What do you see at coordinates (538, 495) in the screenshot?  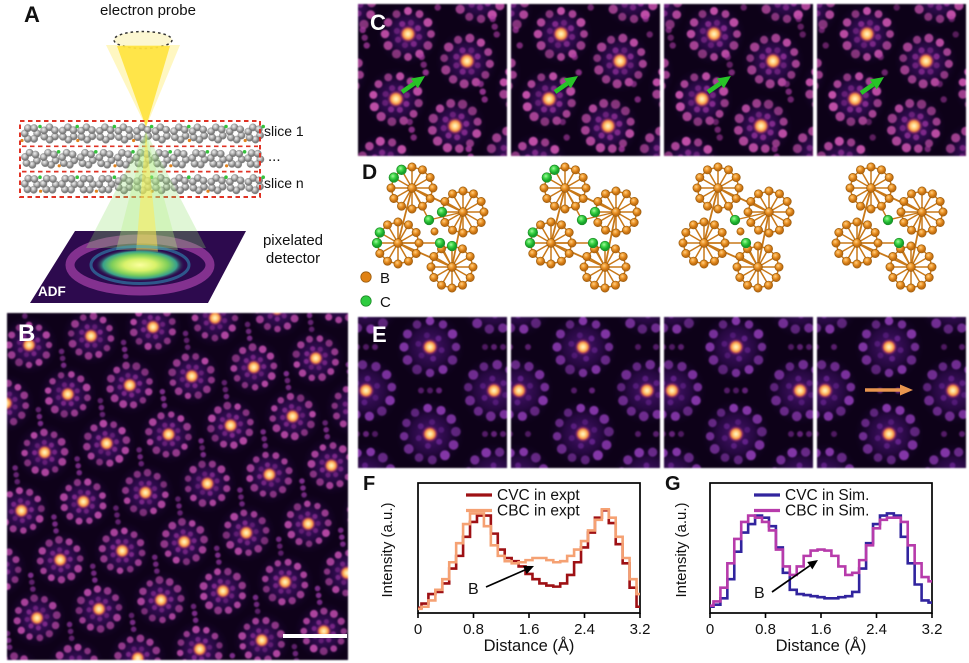 I see `legend-label-cvc-expt: CVC in expt` at bounding box center [538, 495].